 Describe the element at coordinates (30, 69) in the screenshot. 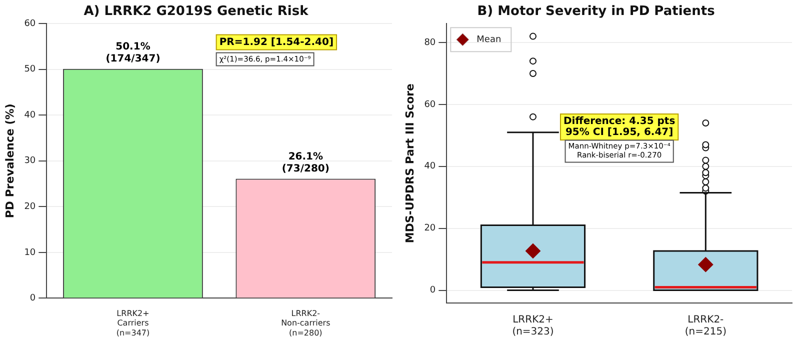

I see `y-tick-label: 50` at that location.